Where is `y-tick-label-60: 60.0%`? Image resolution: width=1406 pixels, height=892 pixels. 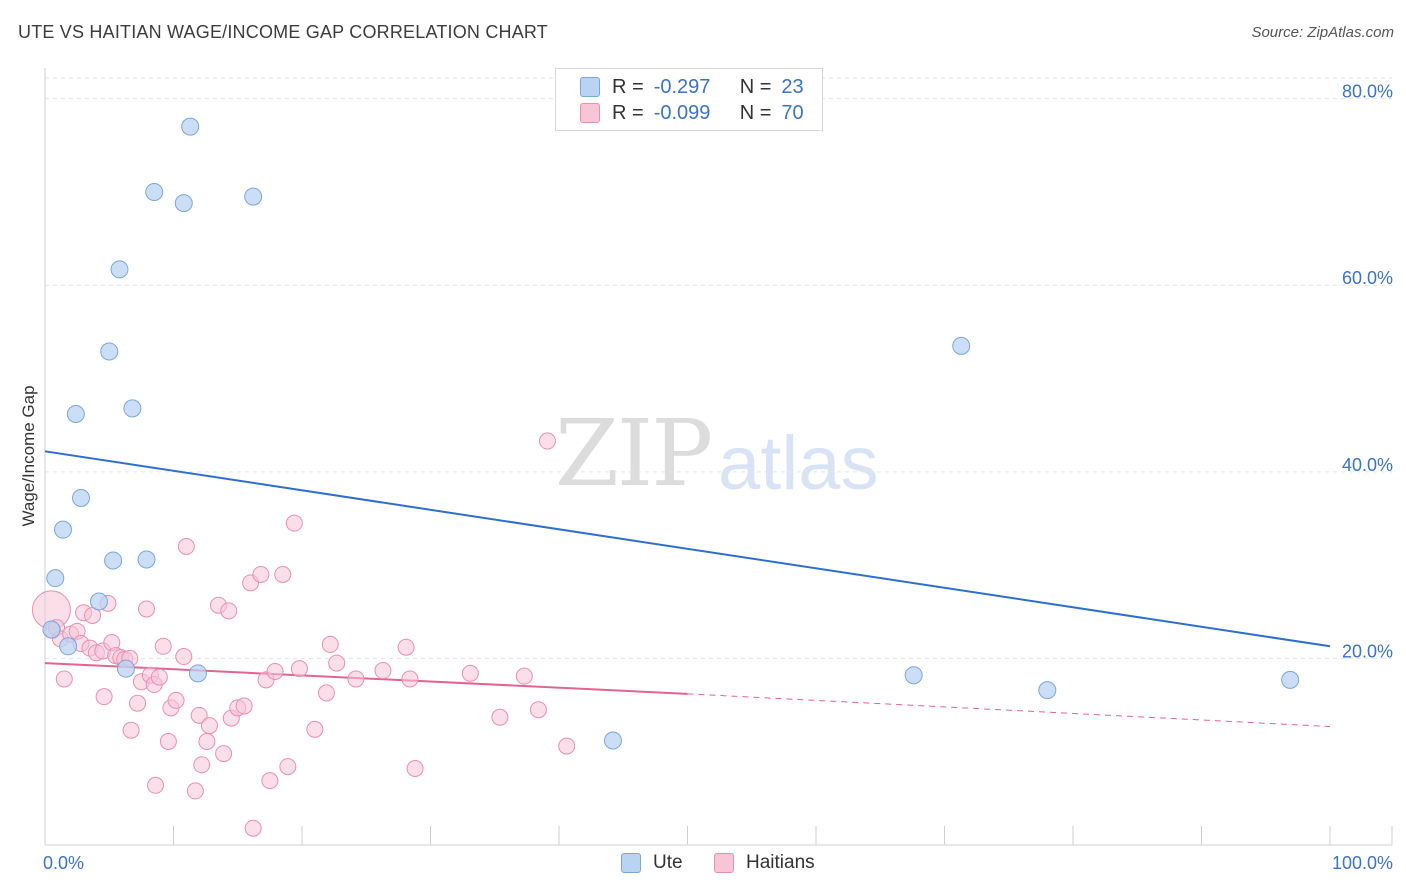 y-tick-label-60: 60.0% is located at coordinates (1367, 278).